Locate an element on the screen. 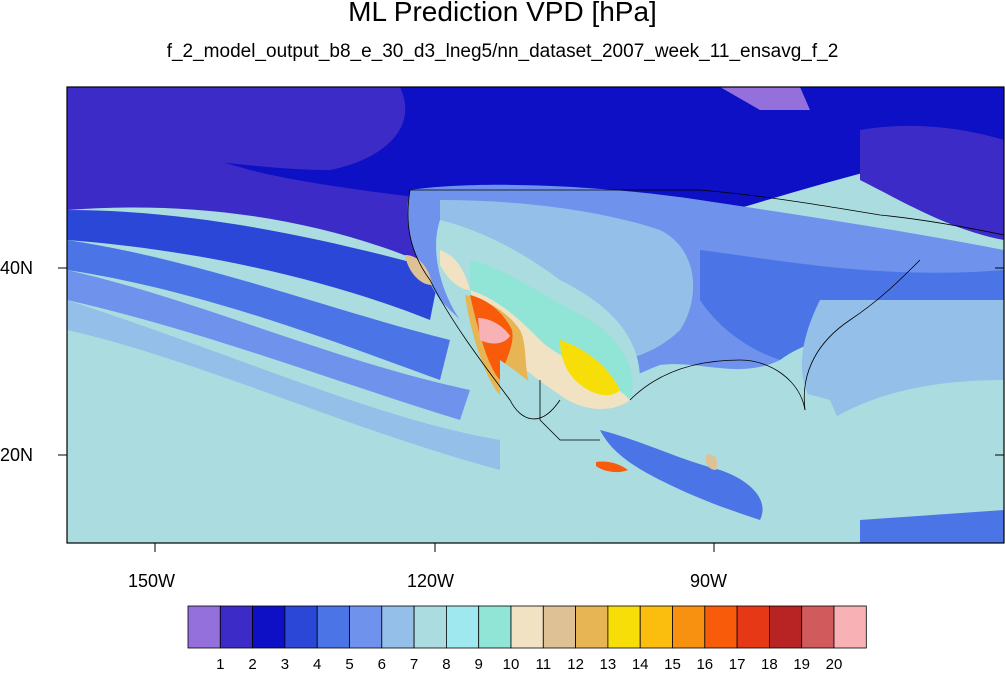 This screenshot has width=1005, height=673. colorbar-tick-label: 14 is located at coordinates (640, 664).